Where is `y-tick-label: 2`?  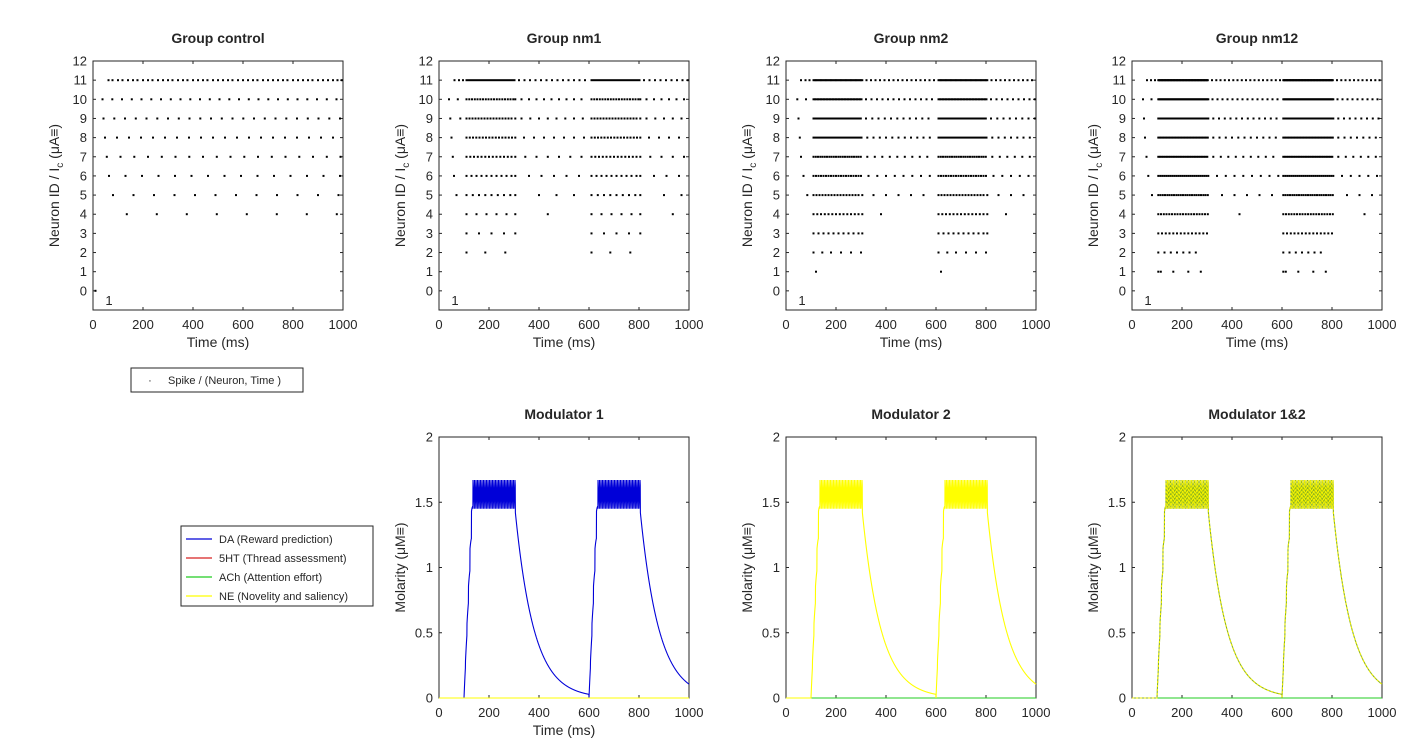
y-tick-label: 2 is located at coordinates (1122, 437).